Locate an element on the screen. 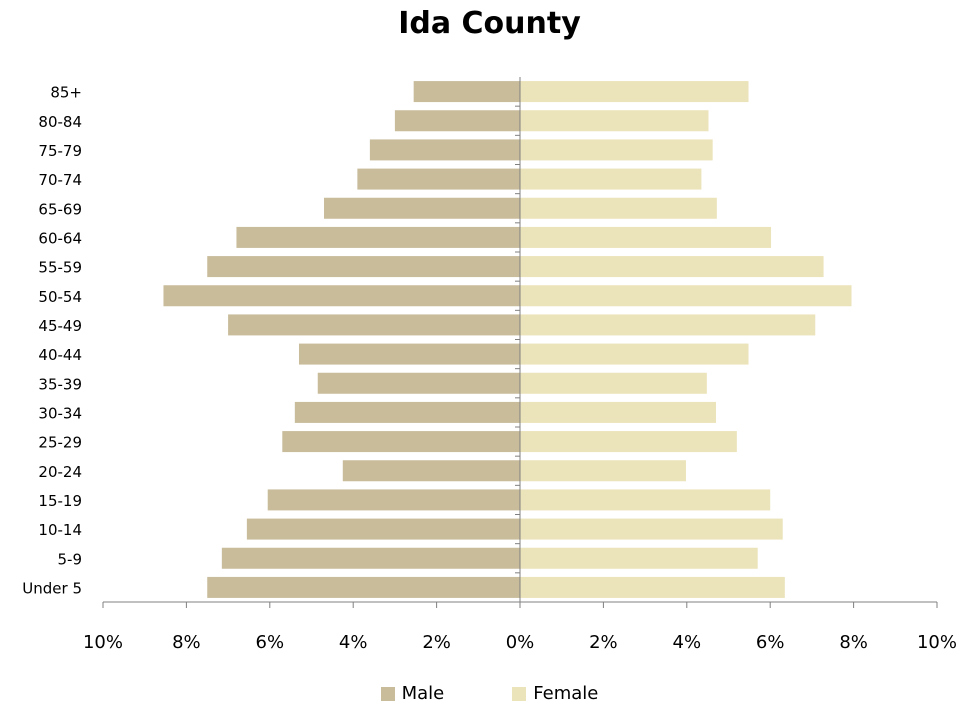 The image size is (979, 713). y-tick-label: 15-19 is located at coordinates (60, 501).